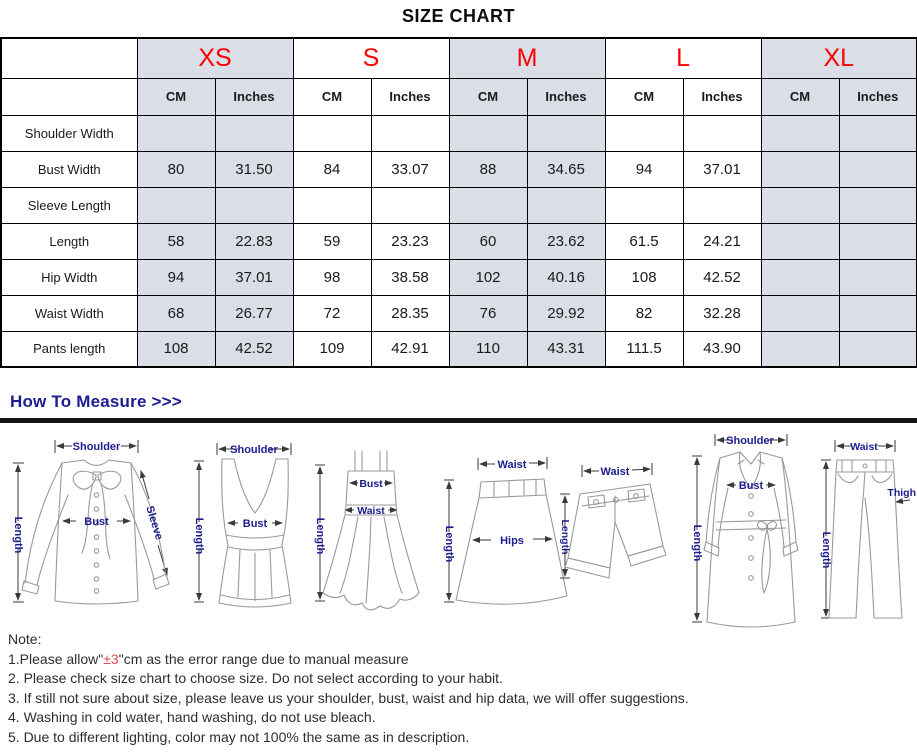 The image size is (917, 753). I want to click on pants-length-label: Length, so click(826, 550).